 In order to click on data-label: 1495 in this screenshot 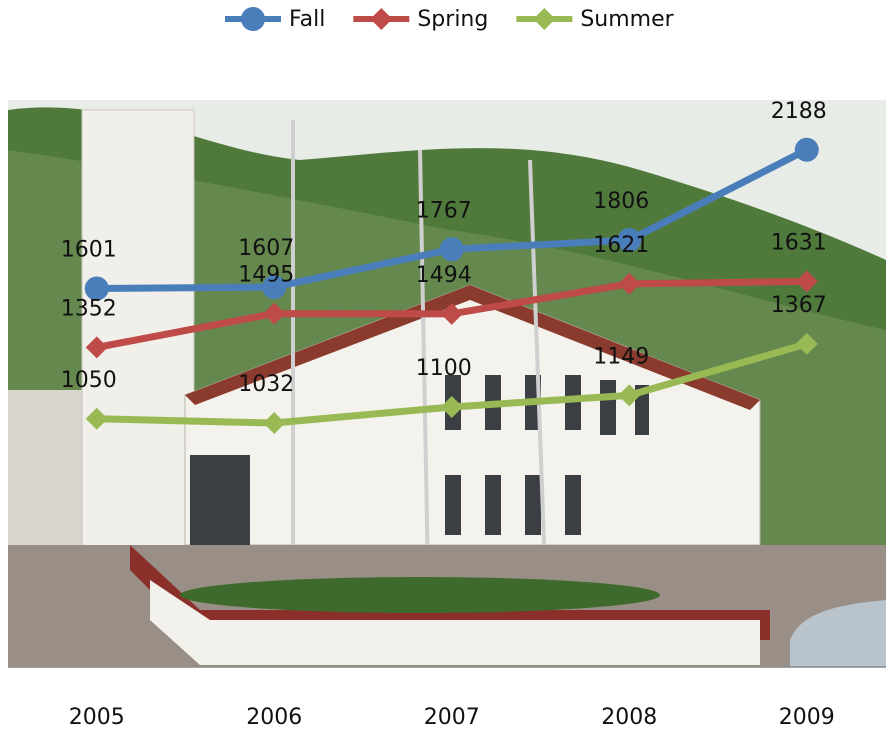, I will do `click(266, 275)`.